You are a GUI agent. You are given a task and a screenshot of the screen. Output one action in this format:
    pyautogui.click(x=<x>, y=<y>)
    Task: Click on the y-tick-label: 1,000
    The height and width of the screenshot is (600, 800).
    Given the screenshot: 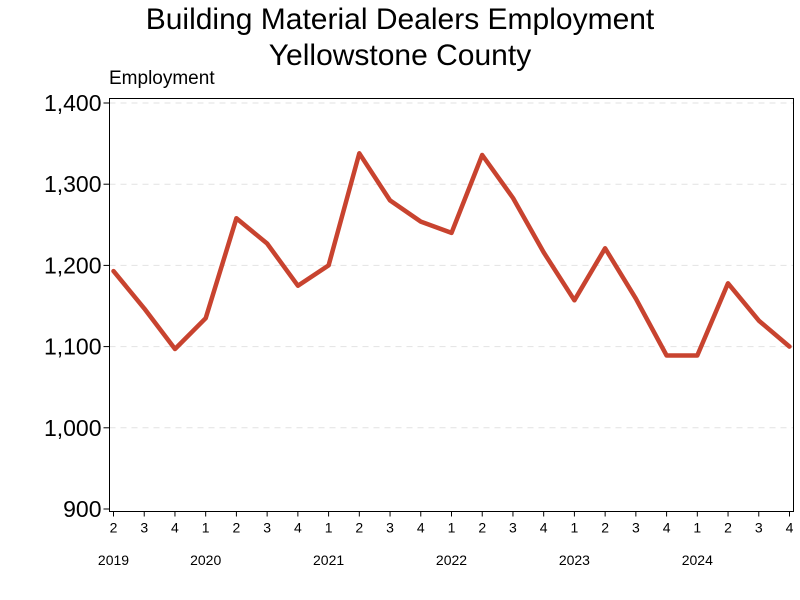 What is the action you would take?
    pyautogui.click(x=73, y=428)
    